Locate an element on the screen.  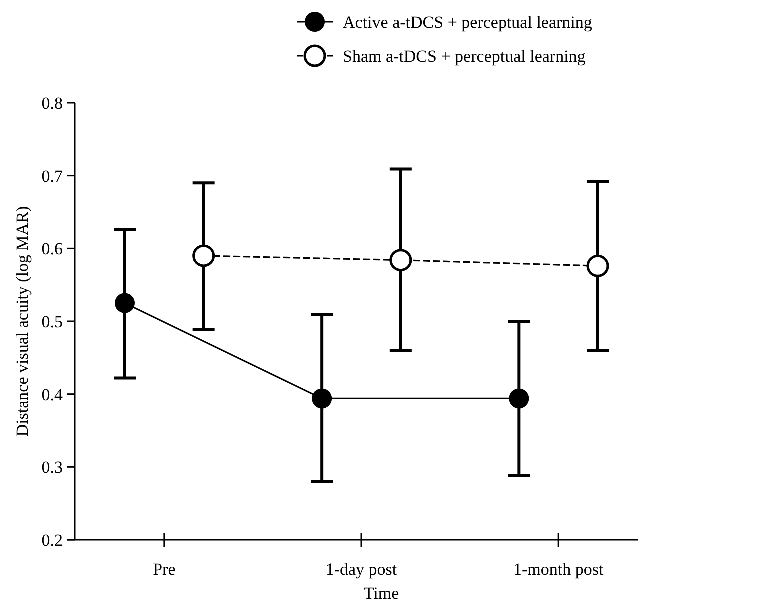
y-tick-label: 0.2 is located at coordinates (52, 540).